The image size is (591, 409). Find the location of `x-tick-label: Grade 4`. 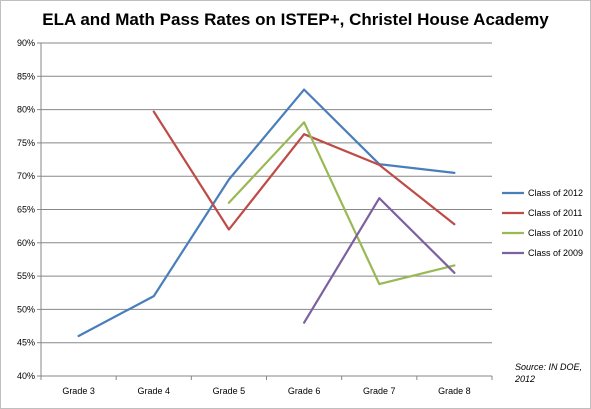

x-tick-label: Grade 4 is located at coordinates (153, 391).